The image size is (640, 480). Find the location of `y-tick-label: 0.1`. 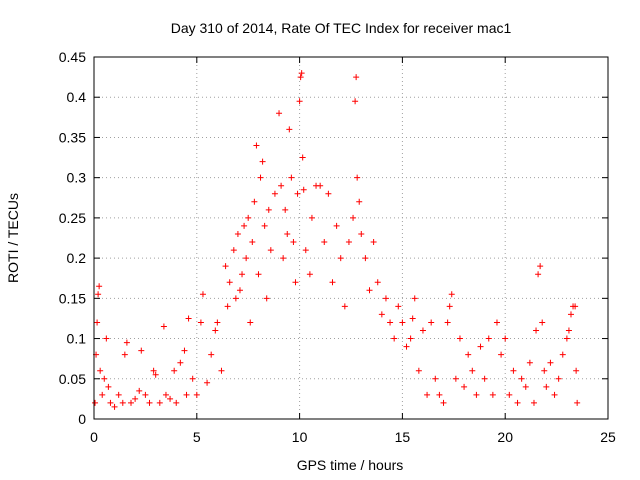

y-tick-label: 0.1 is located at coordinates (77, 339).